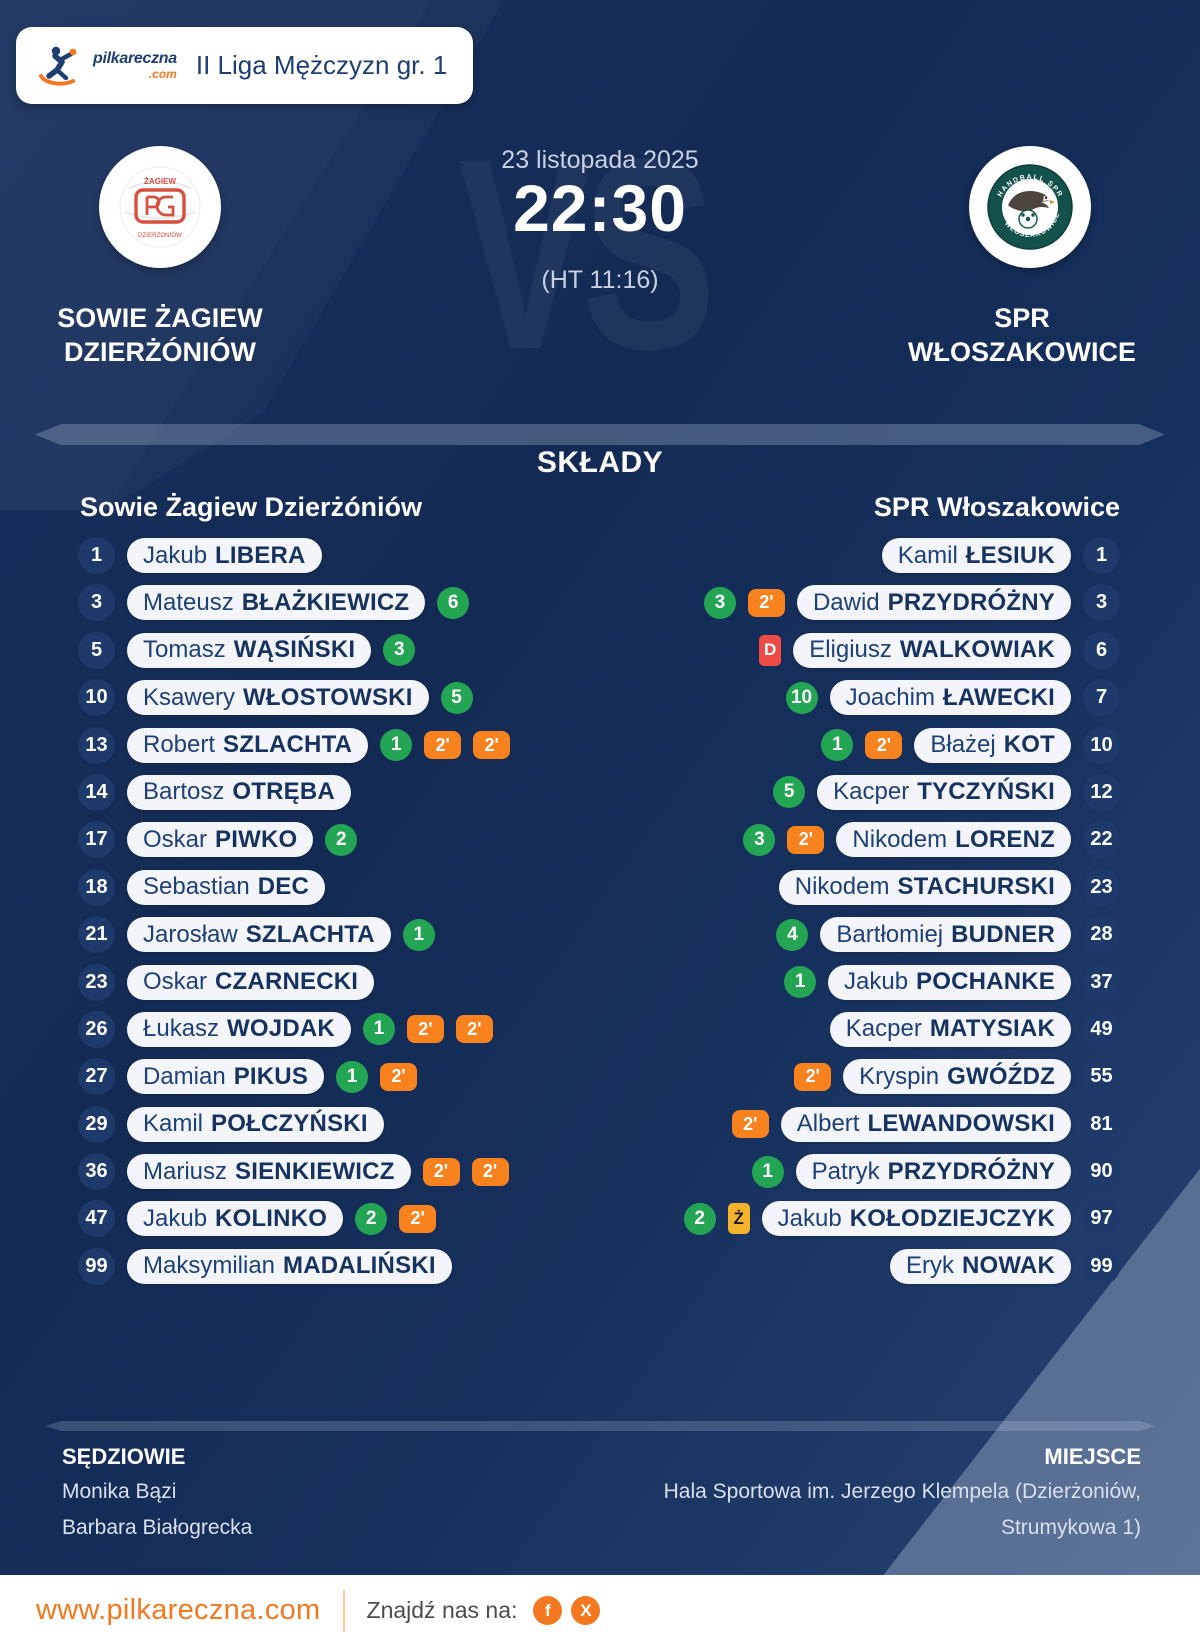 This screenshot has width=1200, height=1646. Describe the element at coordinates (586, 1610) in the screenshot. I see `x-icon: X` at that location.